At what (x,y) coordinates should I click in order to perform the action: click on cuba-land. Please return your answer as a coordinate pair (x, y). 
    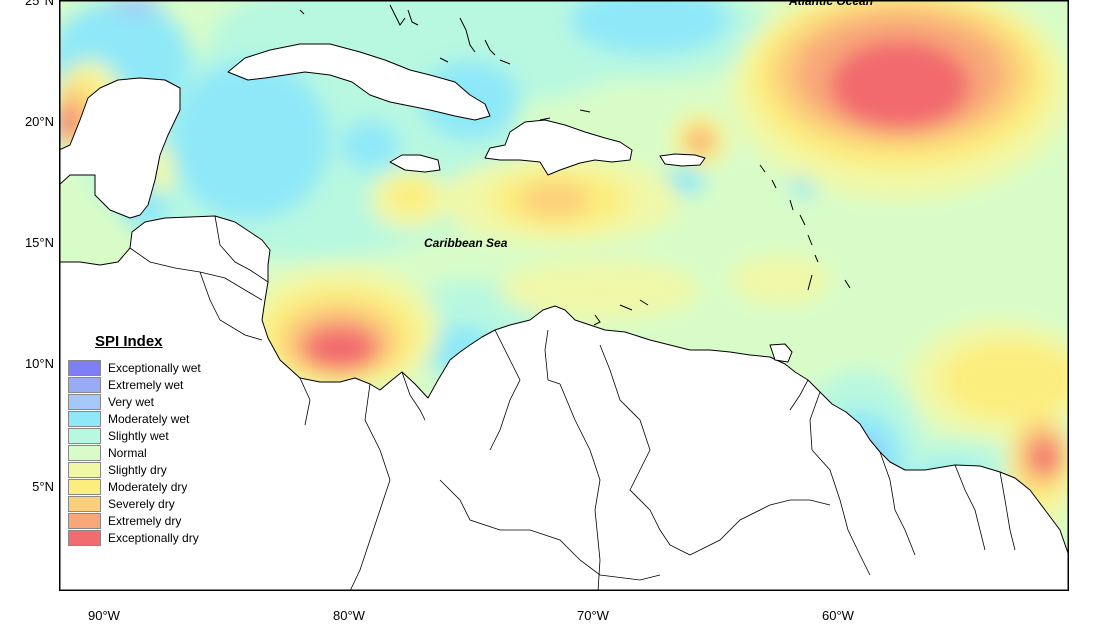
    Looking at the image, I should click on (359, 82).